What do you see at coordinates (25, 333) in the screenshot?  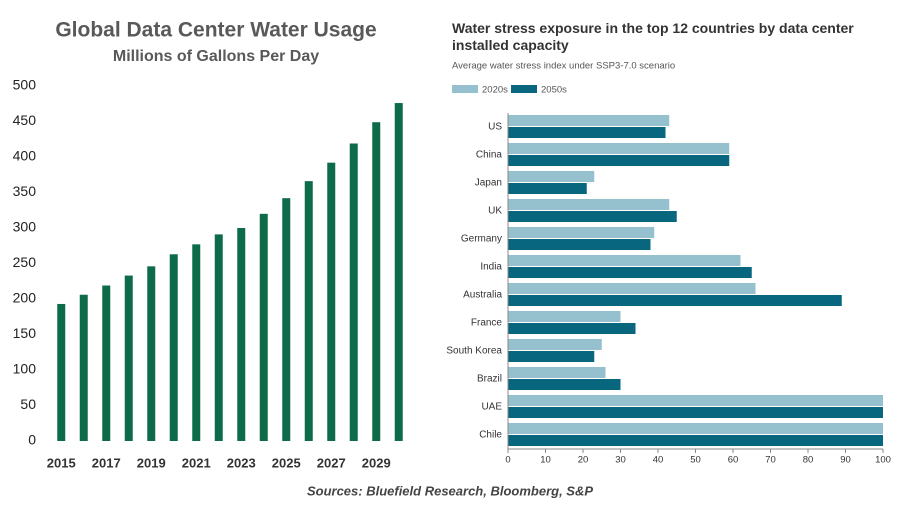 I see `y-tick-label: 150` at bounding box center [25, 333].